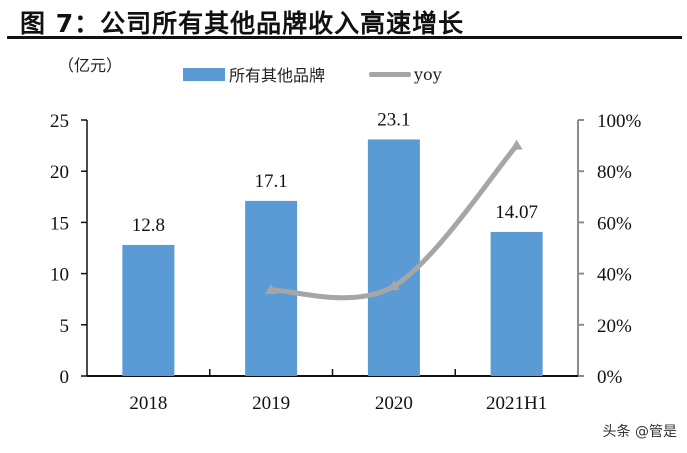 The width and height of the screenshot is (687, 453). I want to click on legend-label-bar: 所有其他品牌, so click(277, 75).